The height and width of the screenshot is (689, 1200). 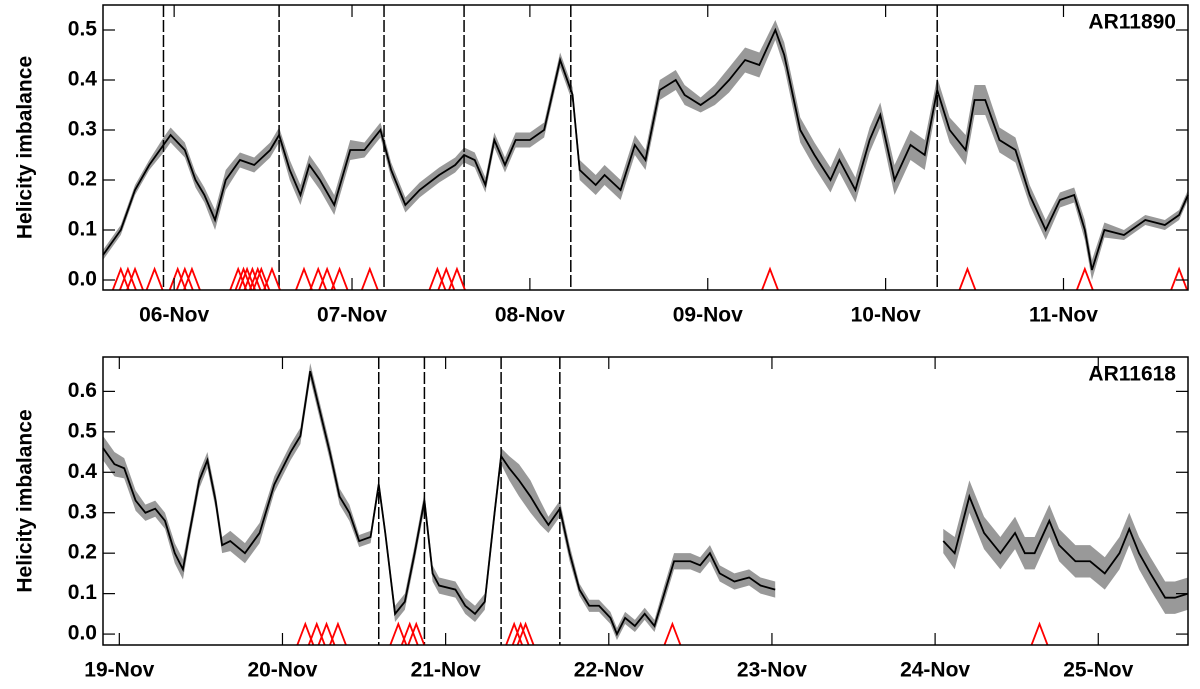 What do you see at coordinates (174, 315) in the screenshot?
I see `x-tick-label: 06-Nov` at bounding box center [174, 315].